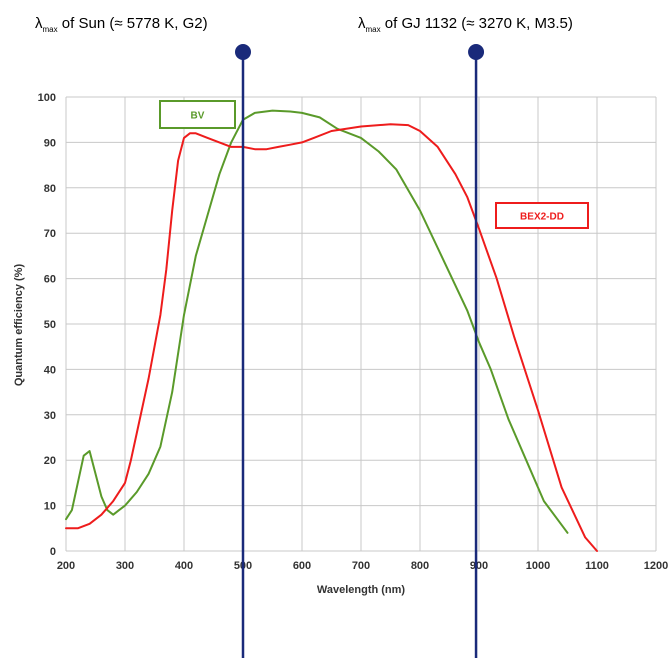 The width and height of the screenshot is (671, 658). I want to click on x-tick-label: 600, so click(302, 566).